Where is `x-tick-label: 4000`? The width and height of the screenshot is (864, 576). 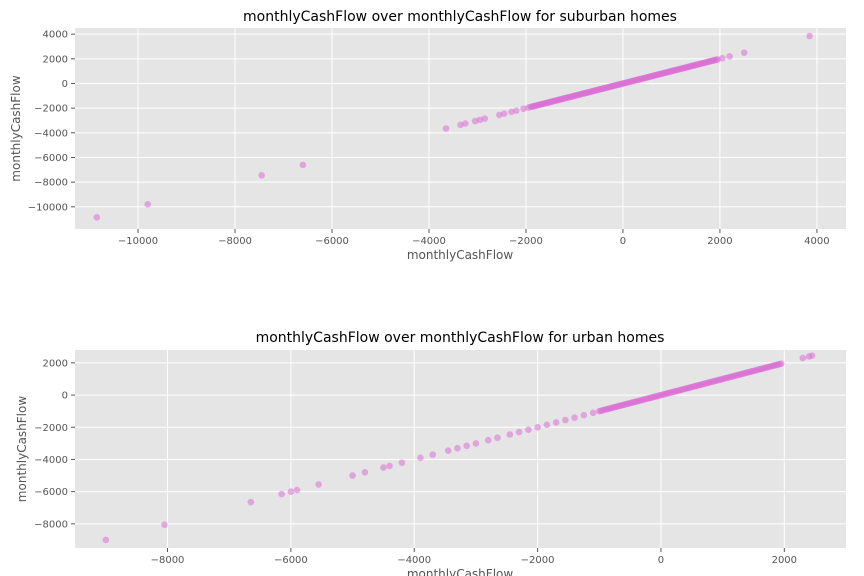 x-tick-label: 4000 is located at coordinates (816, 241).